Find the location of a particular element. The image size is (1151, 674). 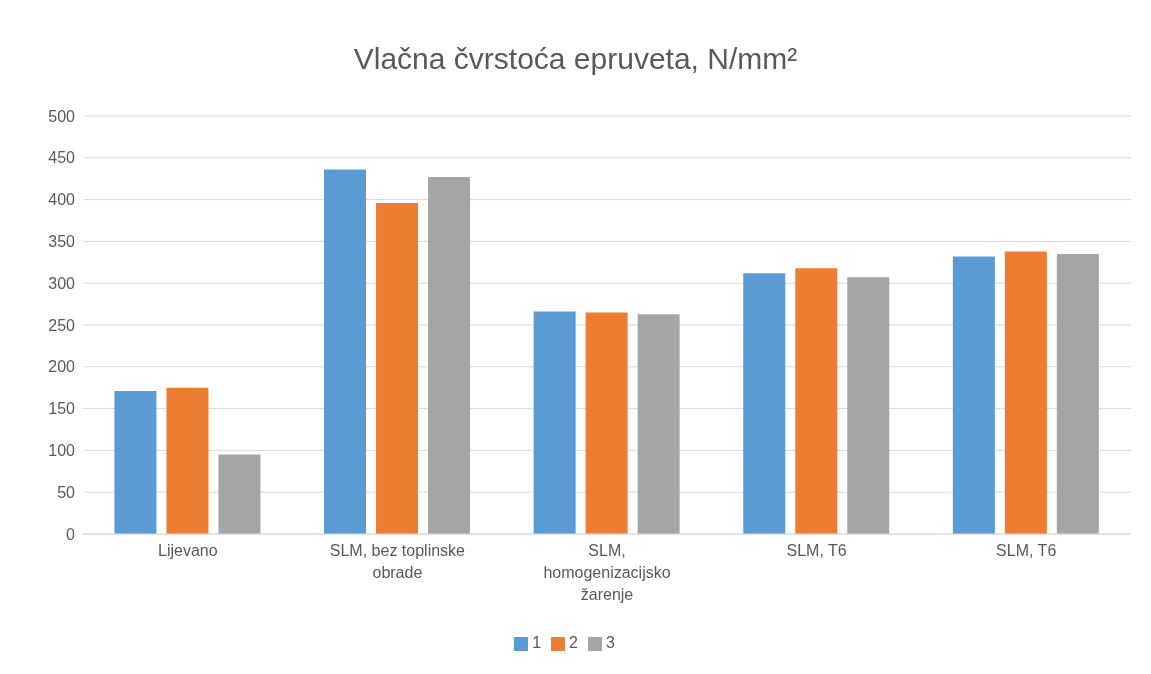

y-tick-label: 200 is located at coordinates (62, 367).